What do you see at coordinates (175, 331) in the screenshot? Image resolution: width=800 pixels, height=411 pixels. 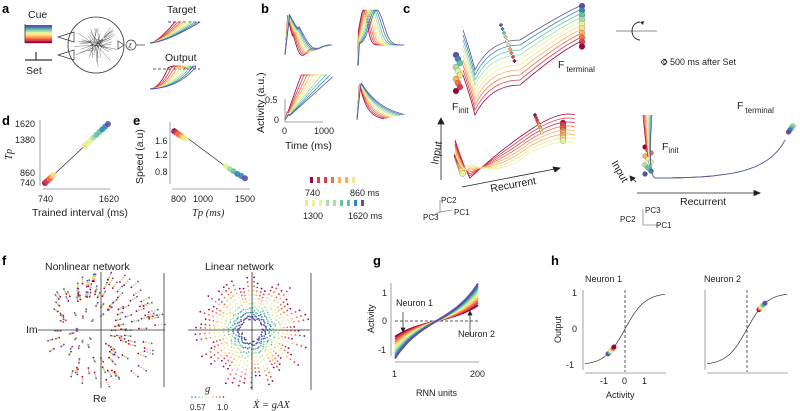 I see `f-axes` at bounding box center [175, 331].